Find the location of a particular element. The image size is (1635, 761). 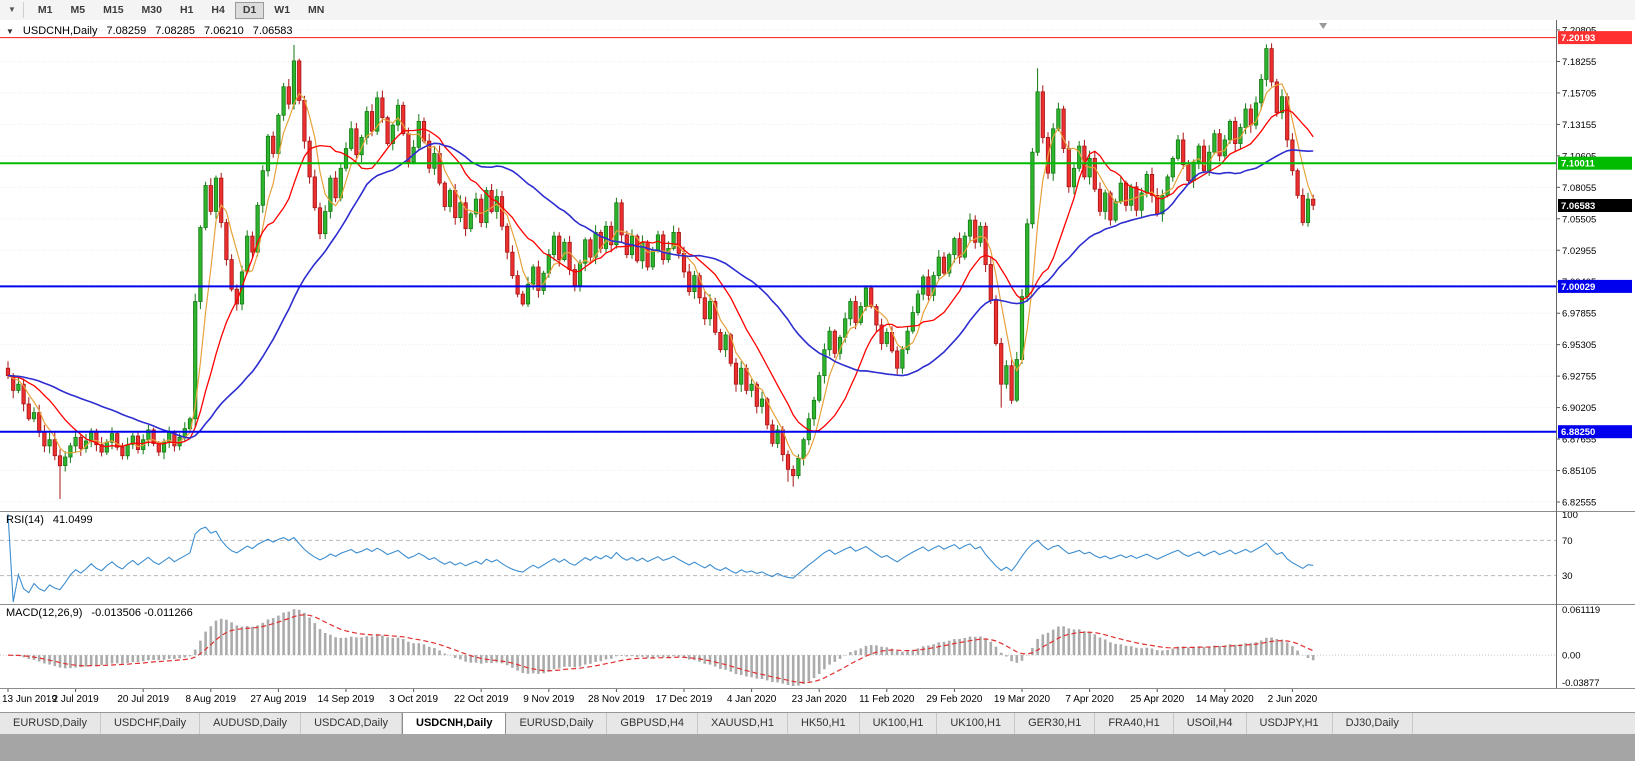

macd-name: MACD(12,26,9) is located at coordinates (44, 613).